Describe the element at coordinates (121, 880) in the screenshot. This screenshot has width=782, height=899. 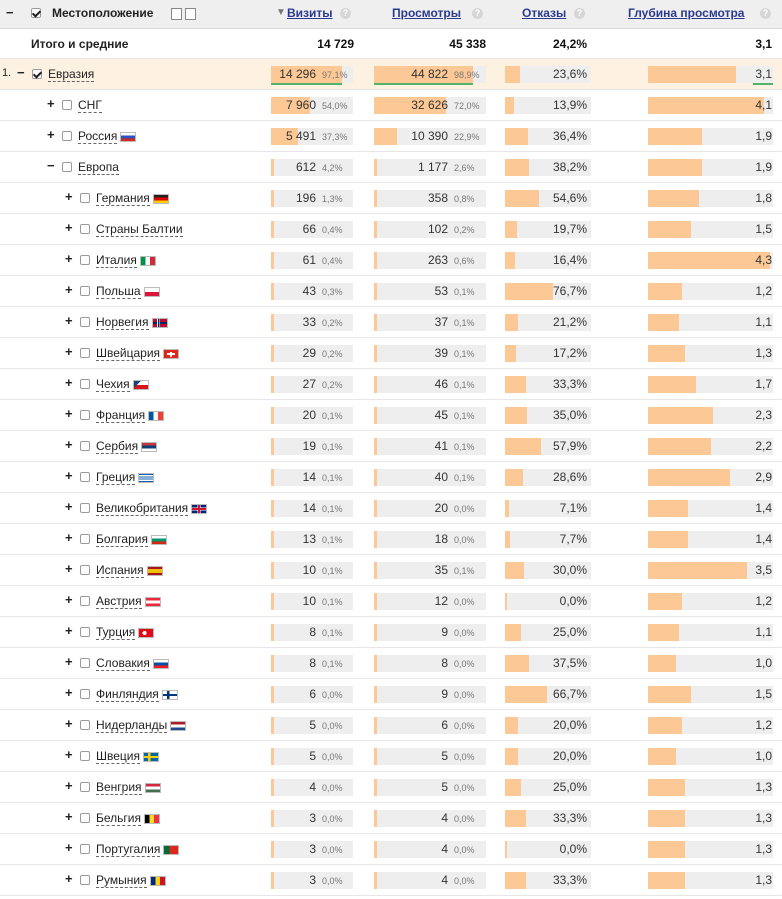
I see `location-name-link: Румыния` at that location.